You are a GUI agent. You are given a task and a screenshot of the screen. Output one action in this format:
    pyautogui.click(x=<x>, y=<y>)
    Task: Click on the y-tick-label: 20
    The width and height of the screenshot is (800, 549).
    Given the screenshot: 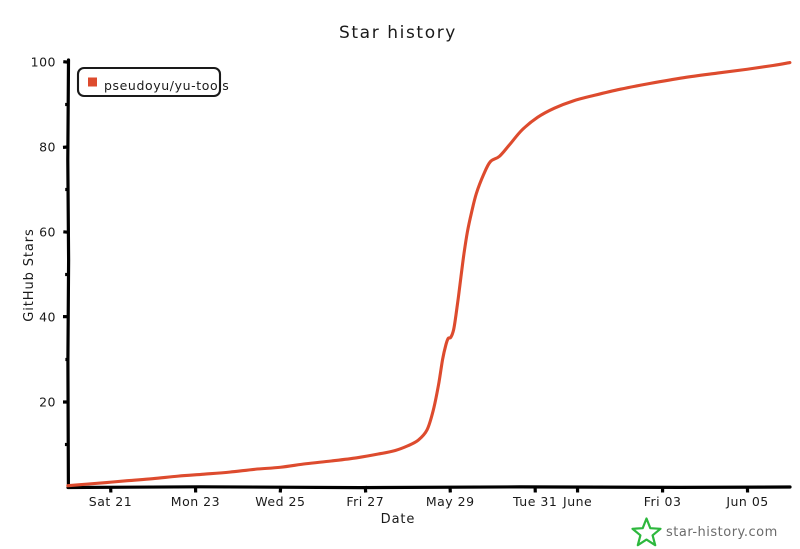 What is the action you would take?
    pyautogui.click(x=47, y=402)
    